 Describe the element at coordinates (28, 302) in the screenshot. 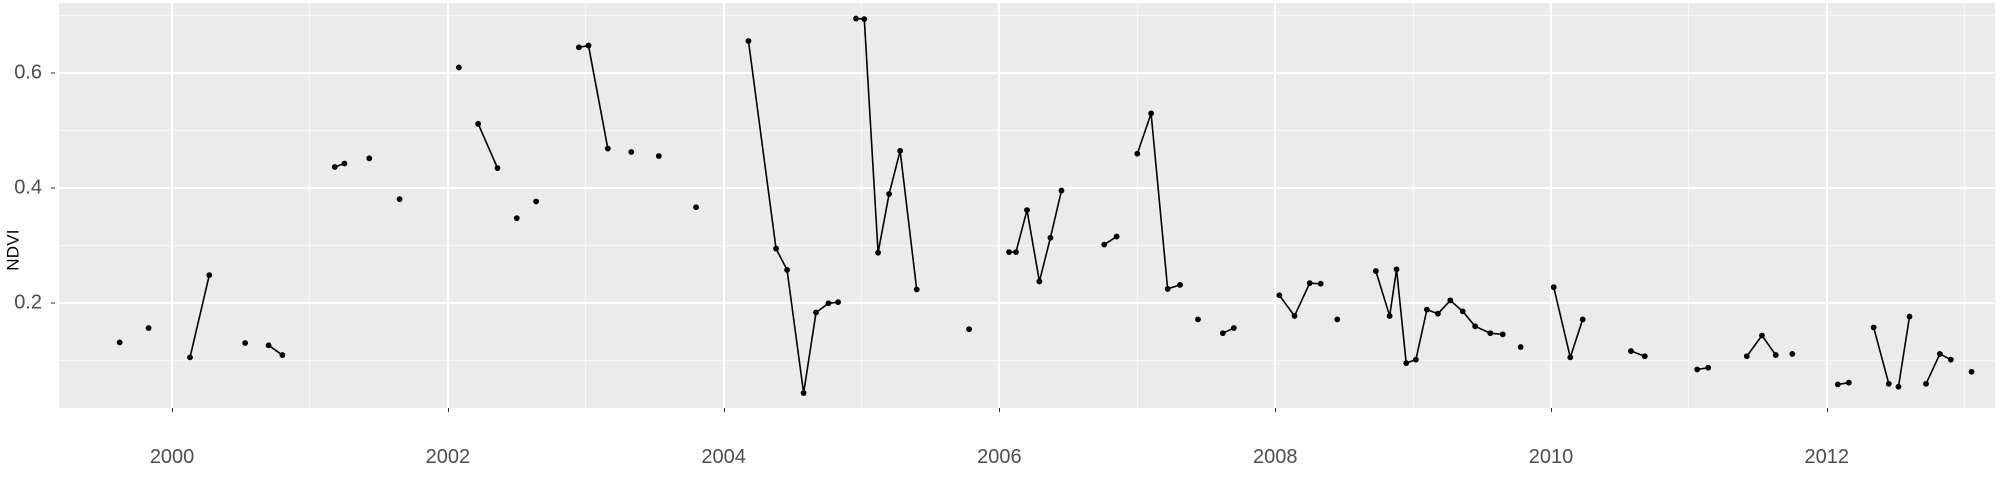

I see `y-axis-tick-label: 0.2` at that location.